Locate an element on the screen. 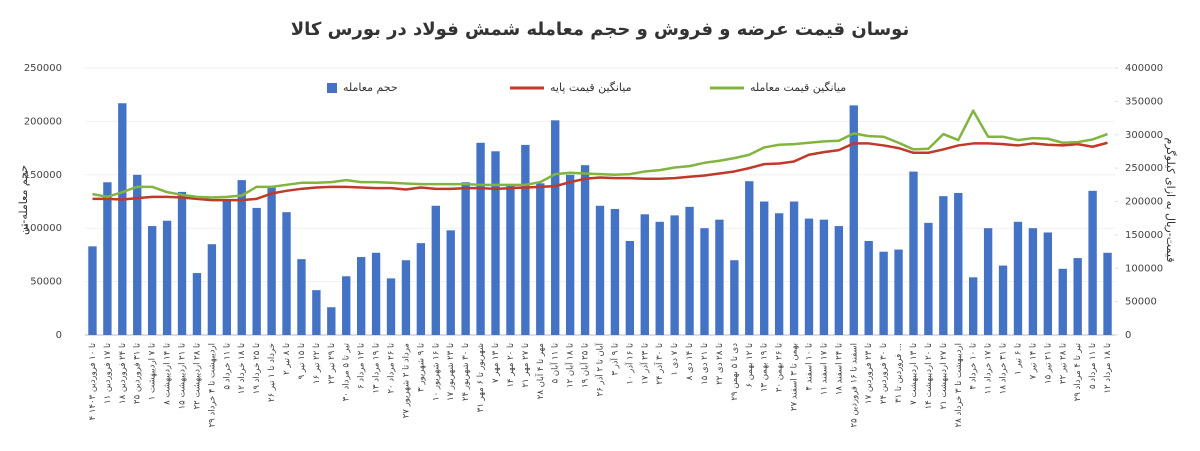  x-tick-label: ۱۷ تا ۲۳ شهریور is located at coordinates (451, 371).